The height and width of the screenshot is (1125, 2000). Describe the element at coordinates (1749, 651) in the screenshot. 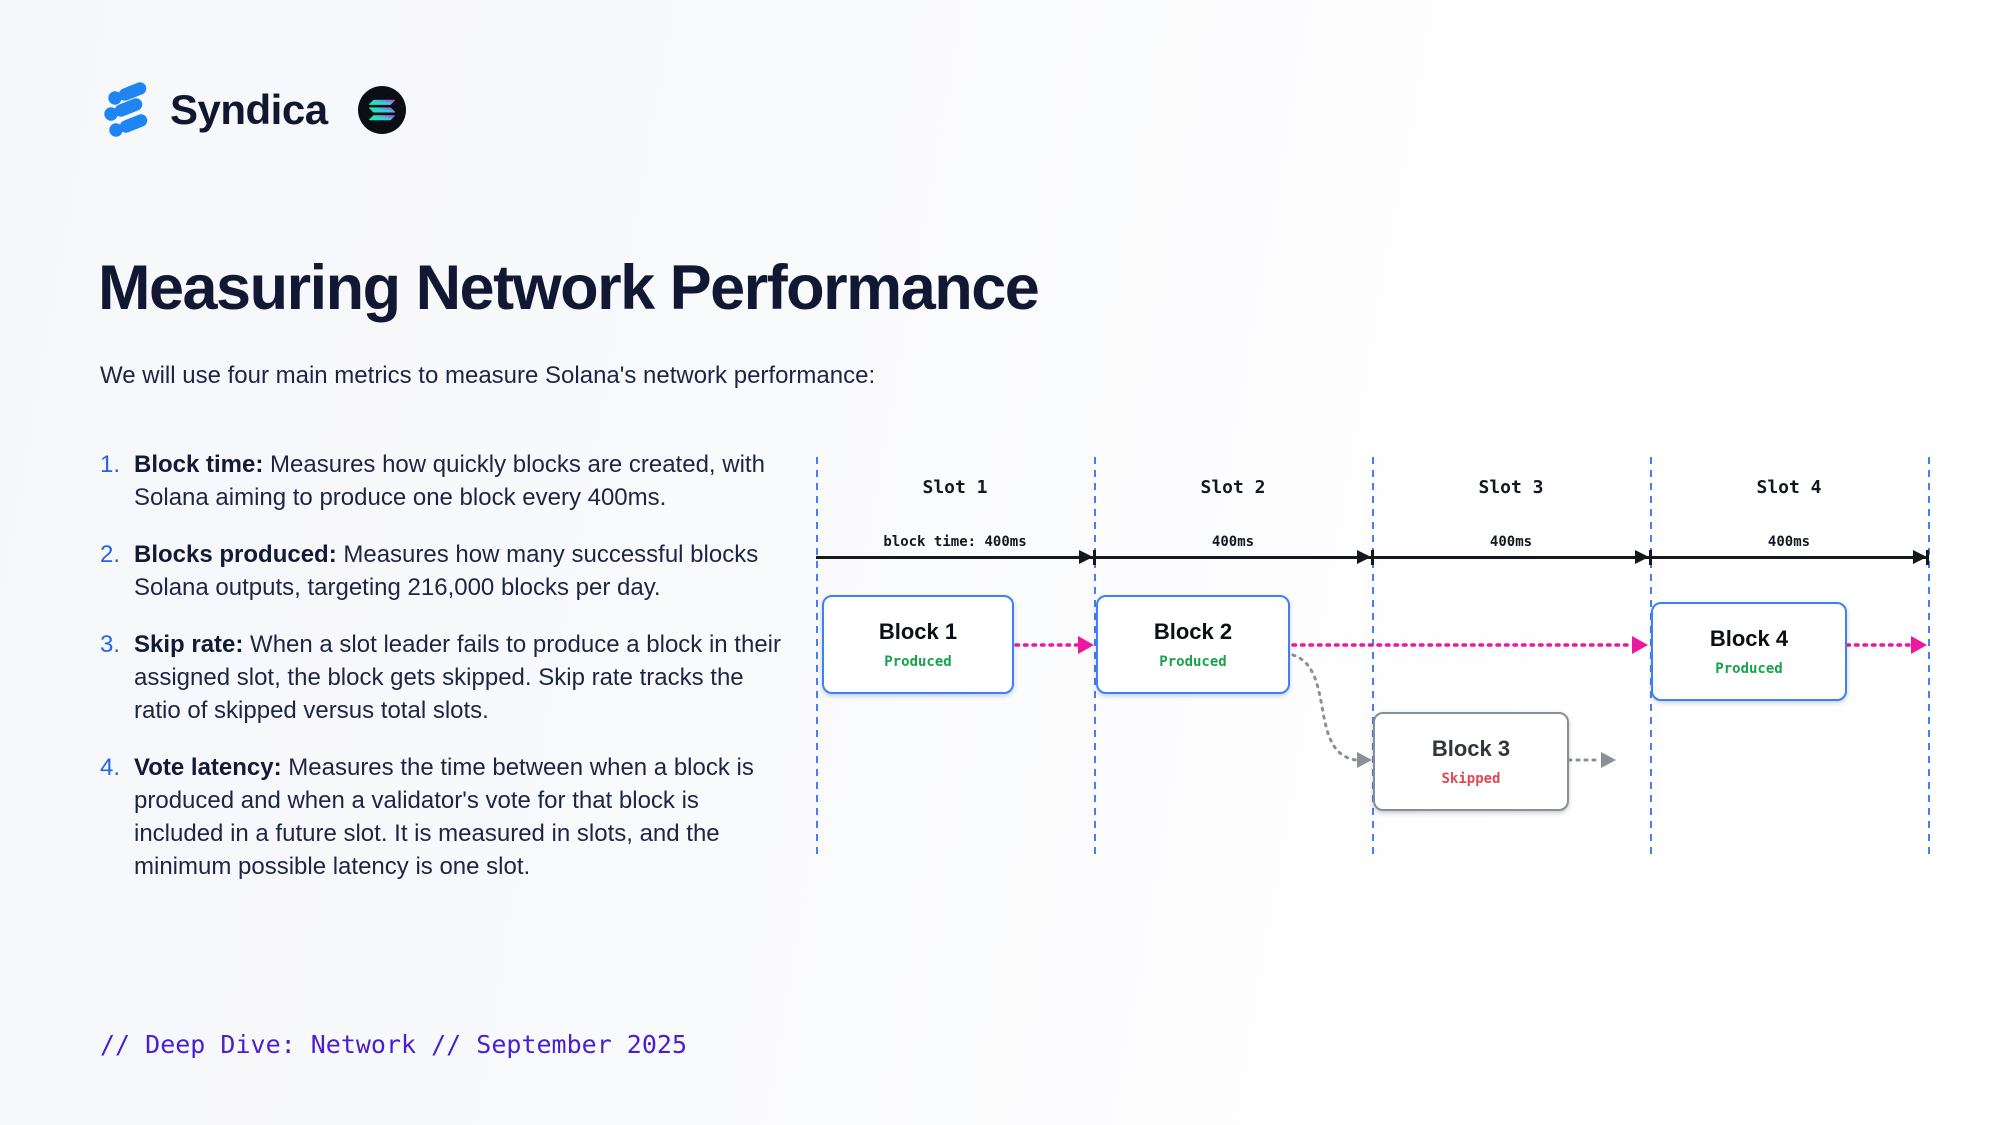

I see `block-card-4: Block 4 Produced` at that location.